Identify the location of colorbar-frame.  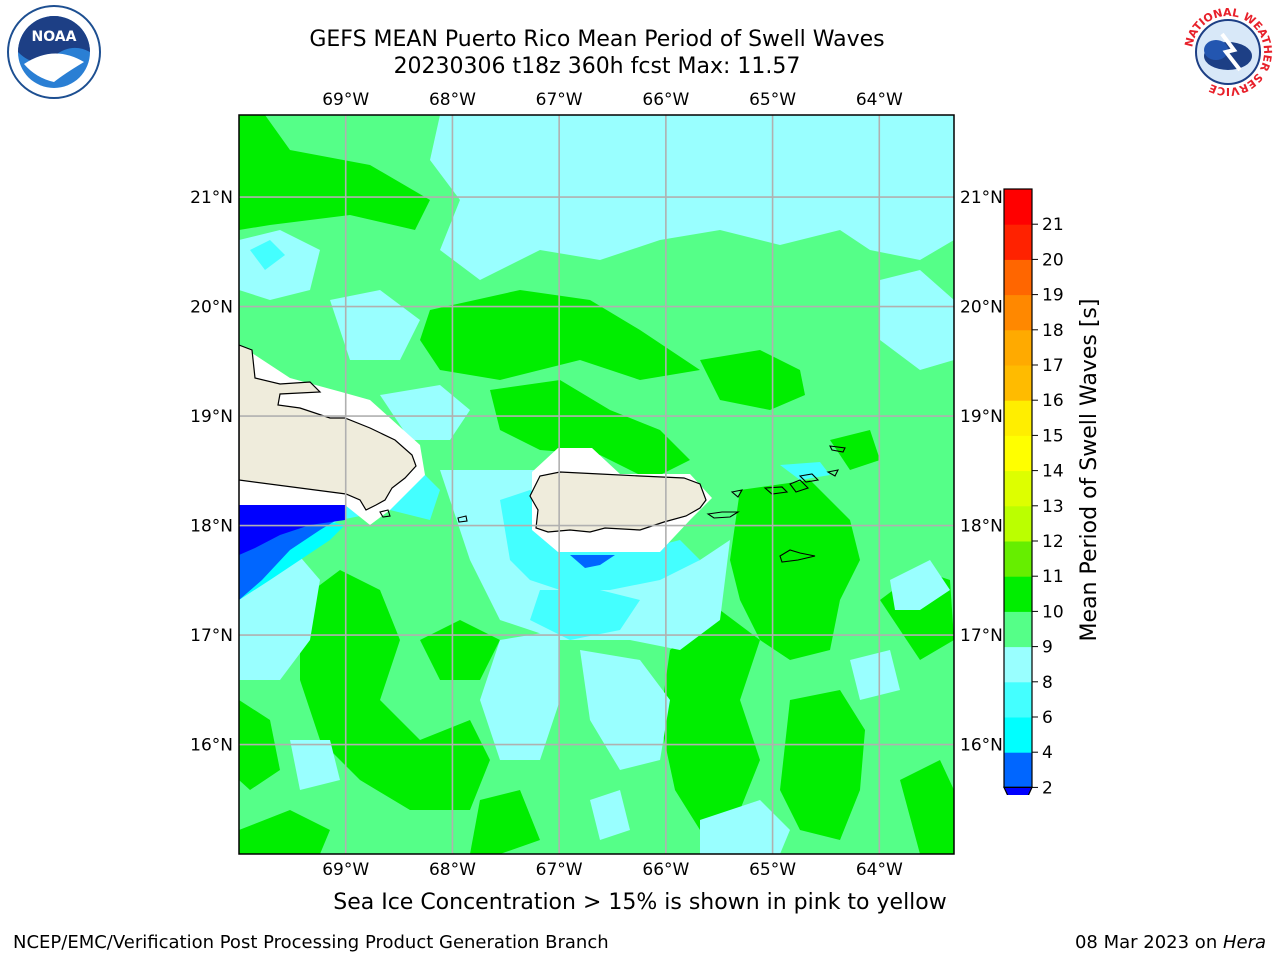
(1018, 488).